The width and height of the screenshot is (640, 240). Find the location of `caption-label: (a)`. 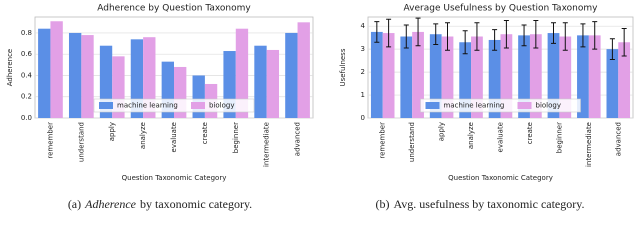

caption-label: (a) is located at coordinates (74, 204).